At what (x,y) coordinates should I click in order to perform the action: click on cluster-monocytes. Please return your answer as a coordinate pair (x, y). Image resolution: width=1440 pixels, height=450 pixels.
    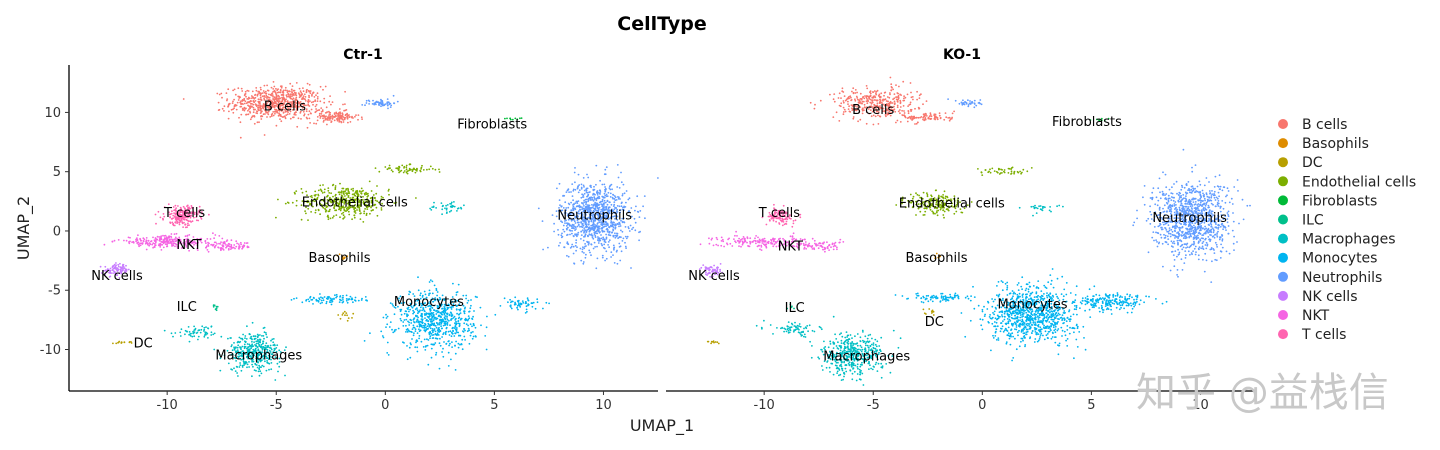
    Looking at the image, I should click on (430, 323).